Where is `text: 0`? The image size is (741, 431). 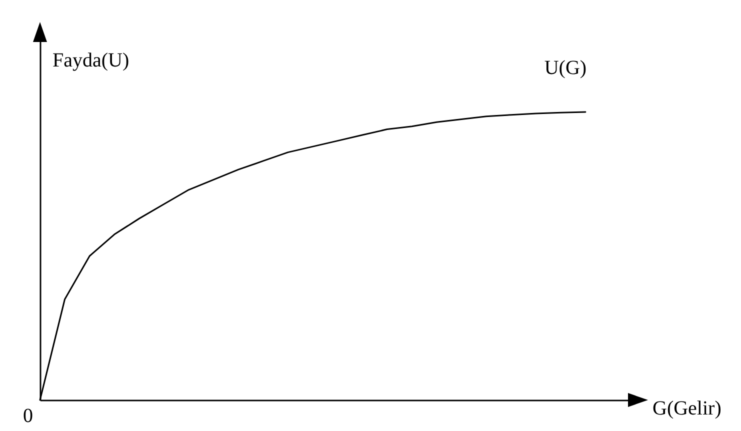 text: 0 is located at coordinates (28, 416).